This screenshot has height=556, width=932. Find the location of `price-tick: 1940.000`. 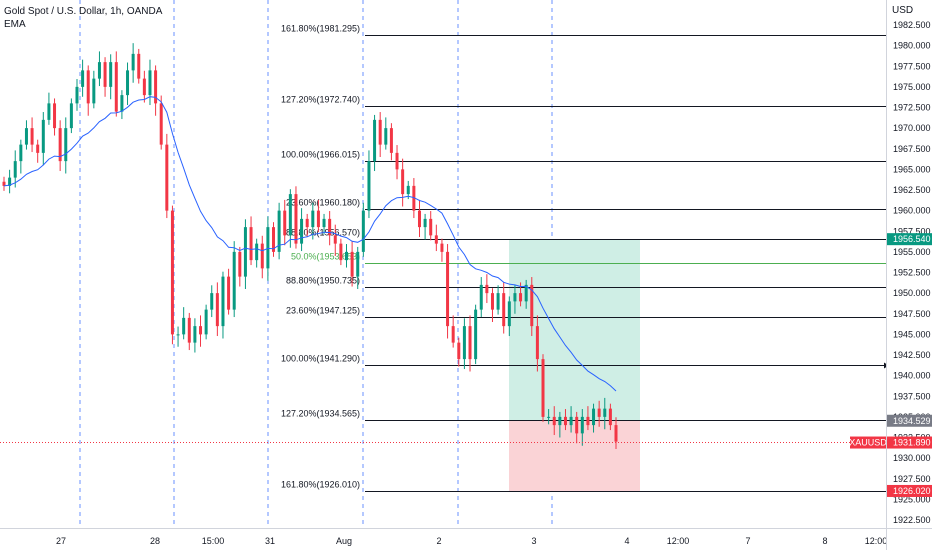

price-tick: 1940.000 is located at coordinates (912, 376).